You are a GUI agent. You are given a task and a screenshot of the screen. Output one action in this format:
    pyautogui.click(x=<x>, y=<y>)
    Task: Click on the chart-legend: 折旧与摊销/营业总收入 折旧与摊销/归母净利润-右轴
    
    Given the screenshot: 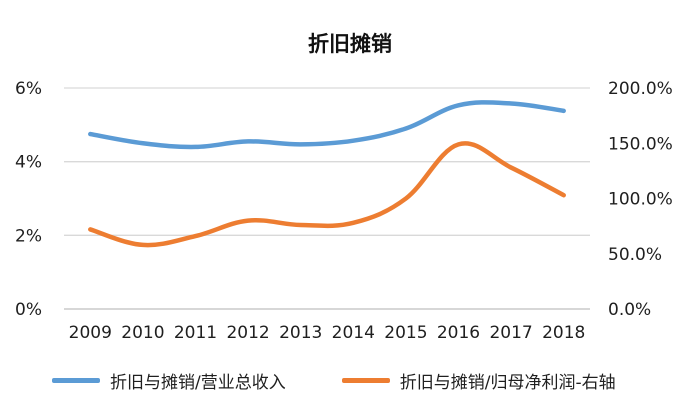 What is the action you would take?
    pyautogui.click(x=362, y=380)
    